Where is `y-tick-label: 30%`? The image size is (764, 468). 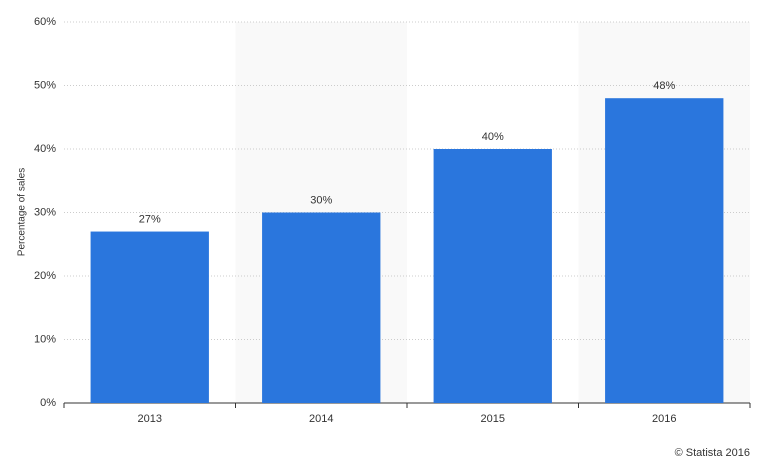
y-tick-label: 30% is located at coordinates (45, 212).